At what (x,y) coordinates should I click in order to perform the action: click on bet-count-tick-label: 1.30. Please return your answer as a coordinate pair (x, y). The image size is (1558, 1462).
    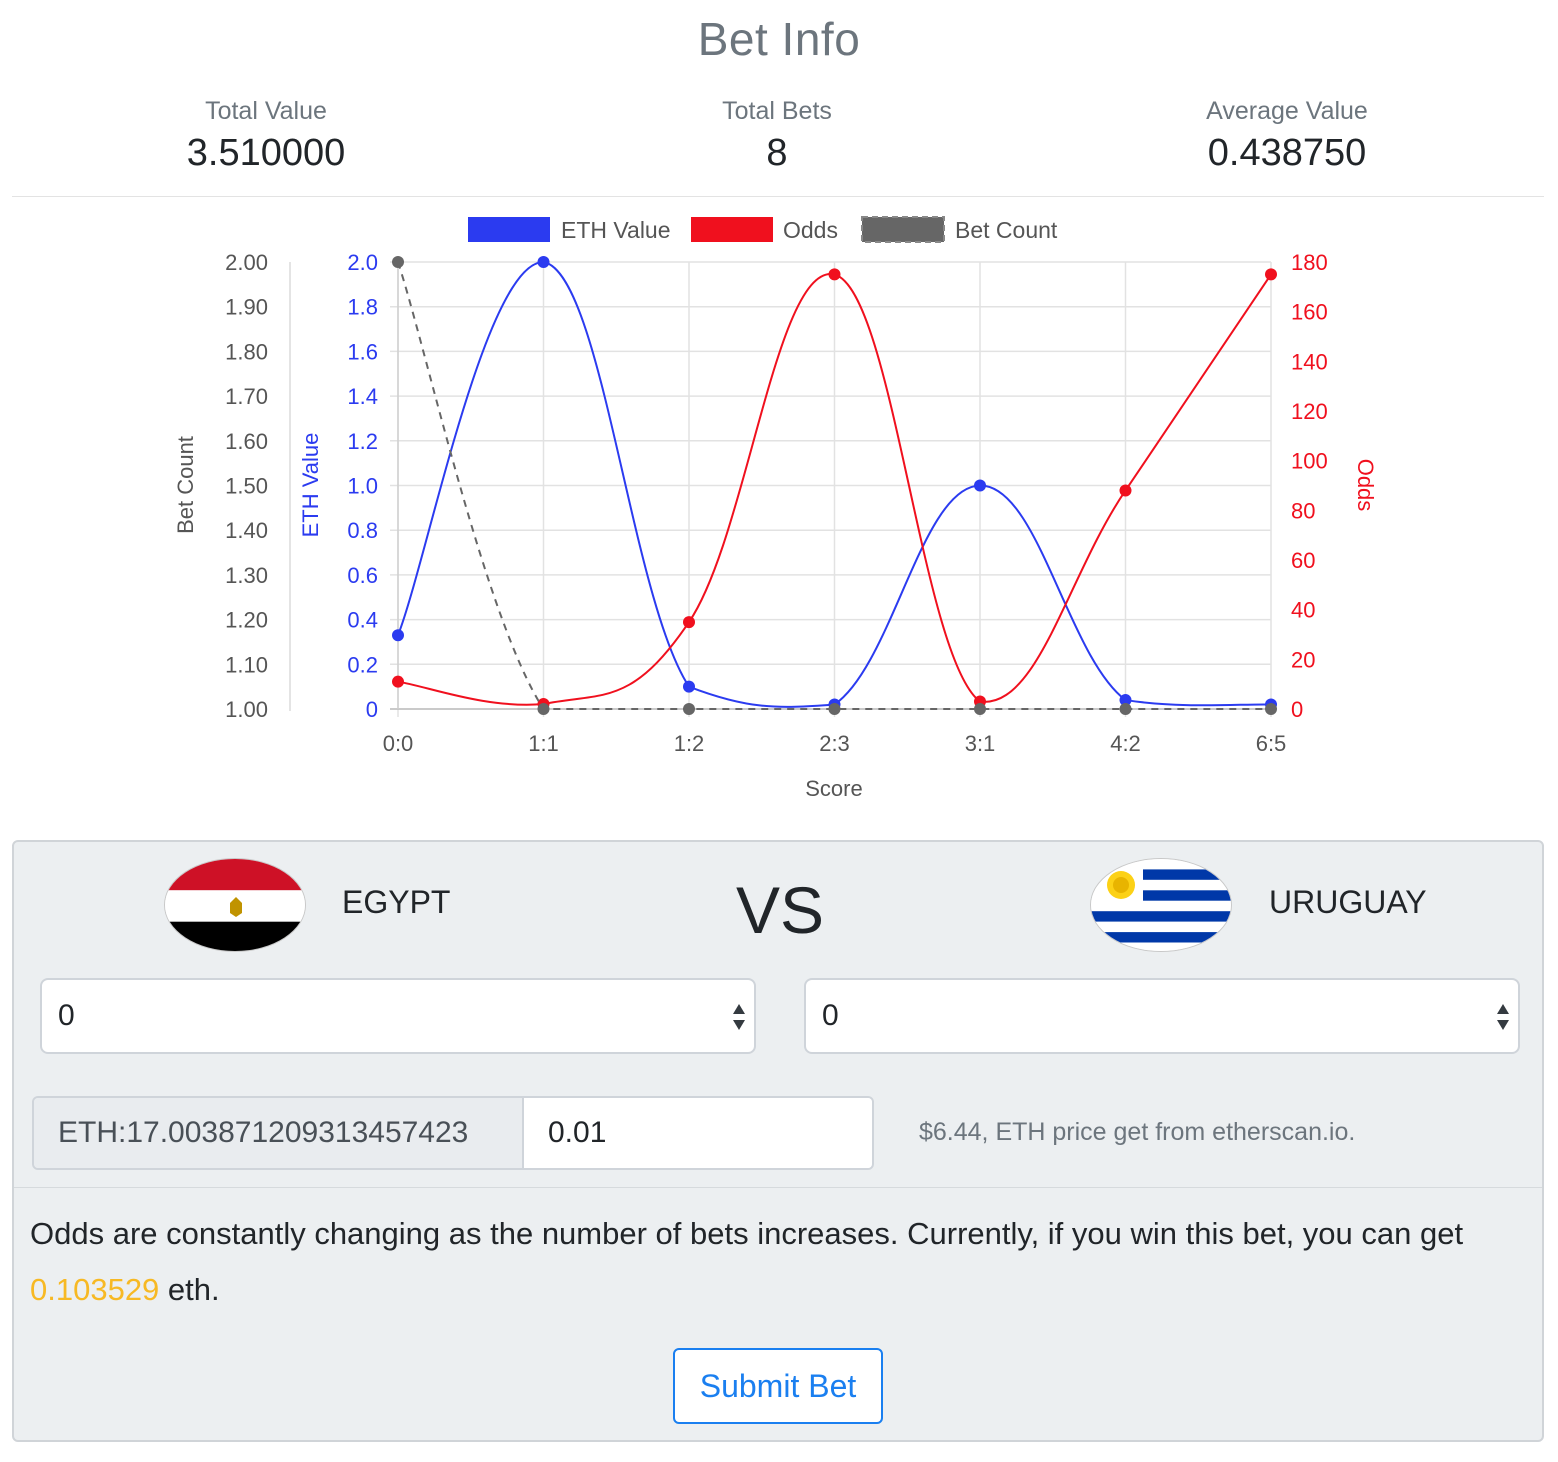
    Looking at the image, I should click on (246, 575).